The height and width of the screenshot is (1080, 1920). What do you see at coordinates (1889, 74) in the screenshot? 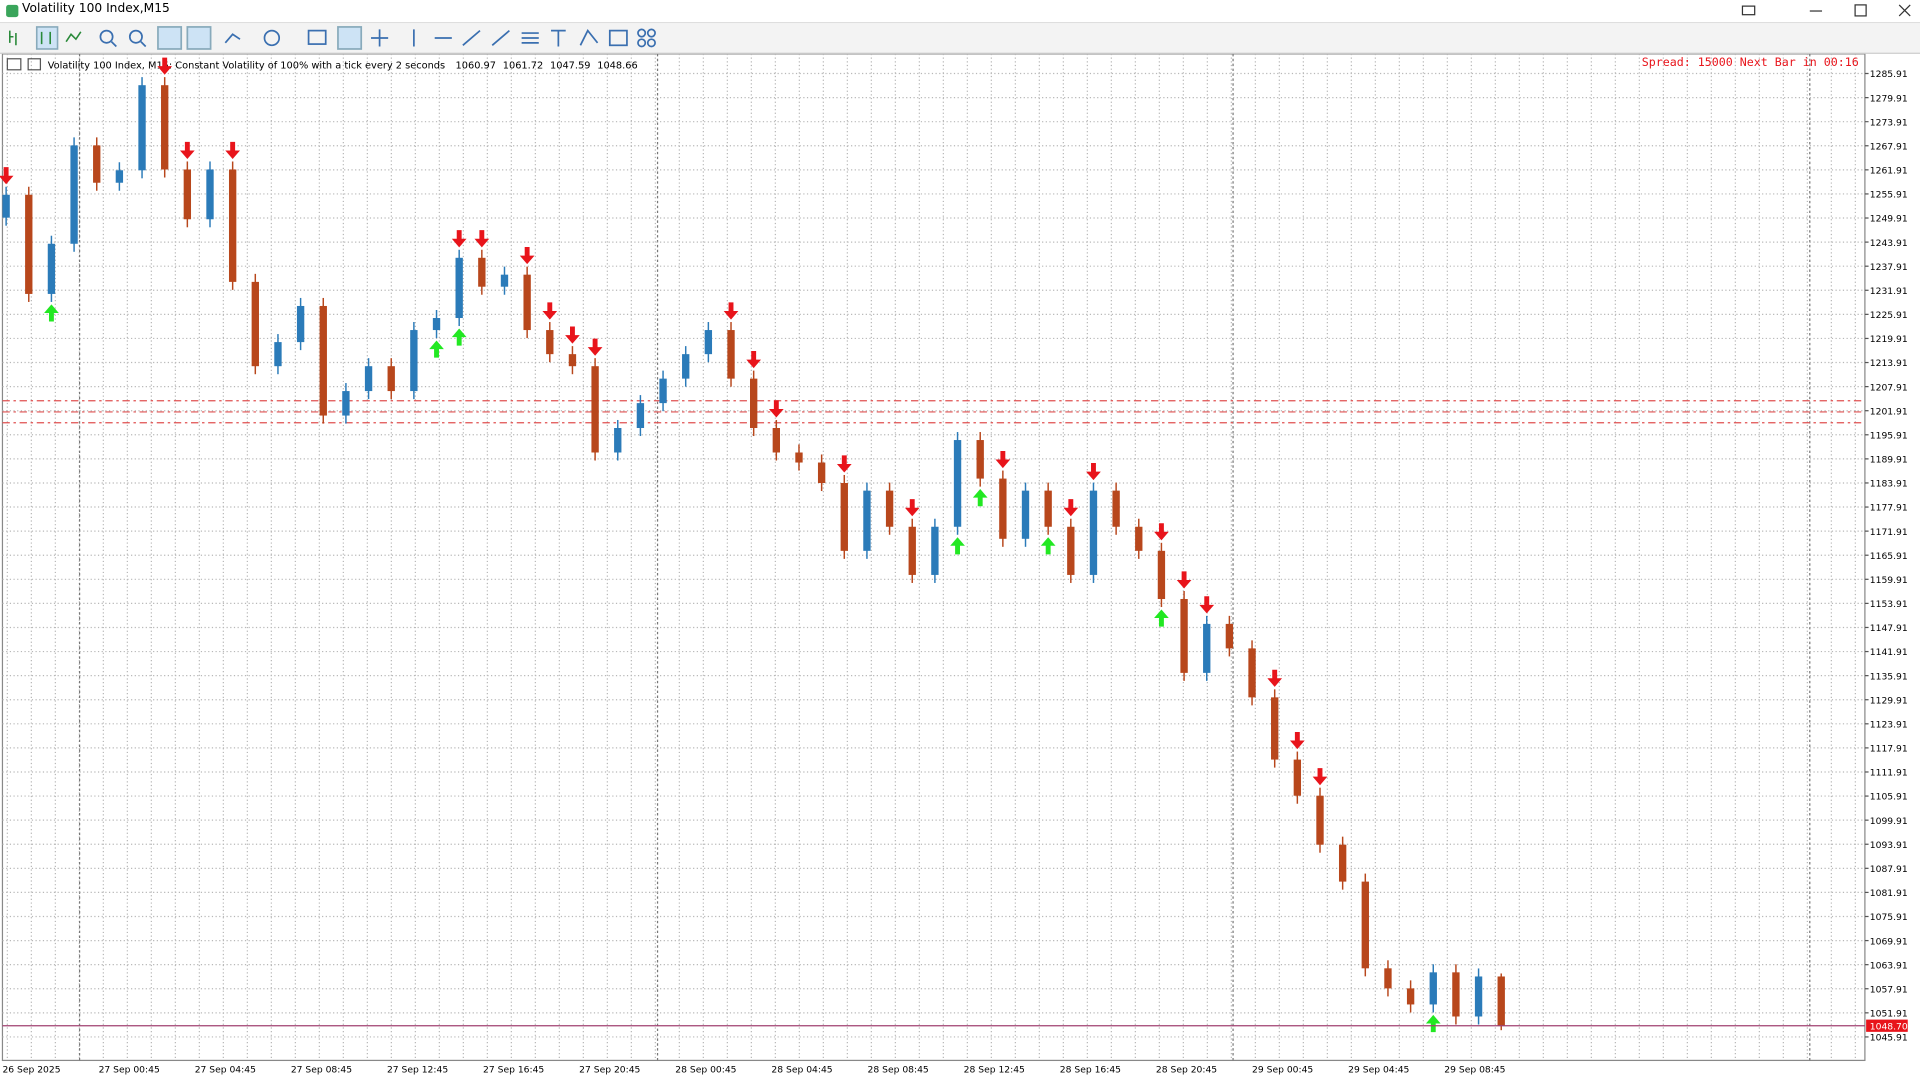
I see `y-tick-label: 1285.91` at bounding box center [1889, 74].